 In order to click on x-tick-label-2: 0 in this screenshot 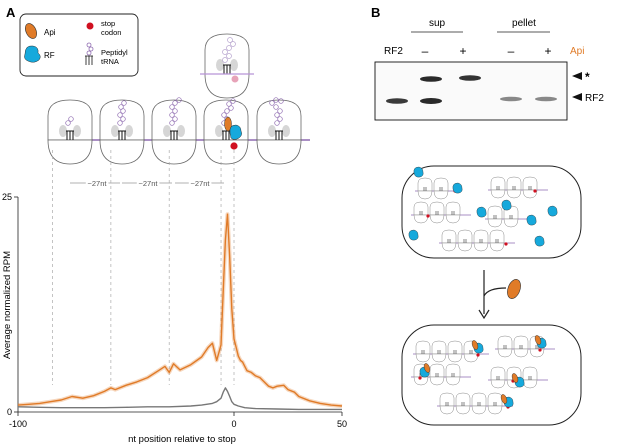, I will do `click(233, 424)`.